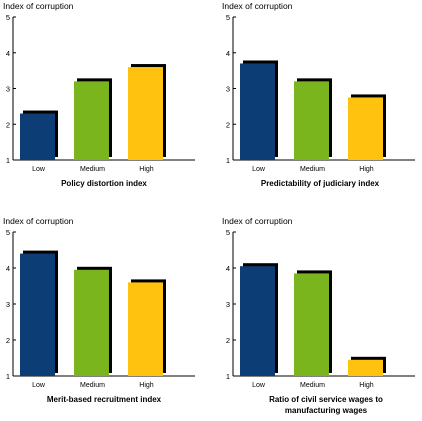  I want to click on x-axis-title-line-1: Ratio of civil service wages to, so click(326, 399).